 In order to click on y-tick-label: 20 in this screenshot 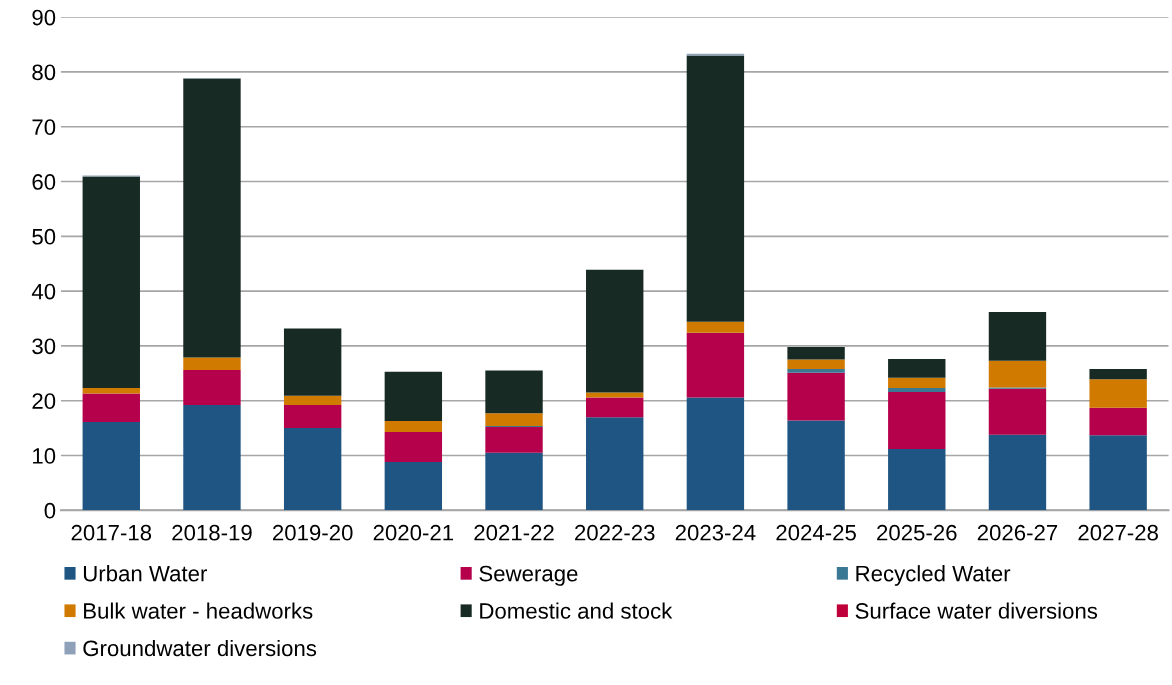, I will do `click(44, 401)`.